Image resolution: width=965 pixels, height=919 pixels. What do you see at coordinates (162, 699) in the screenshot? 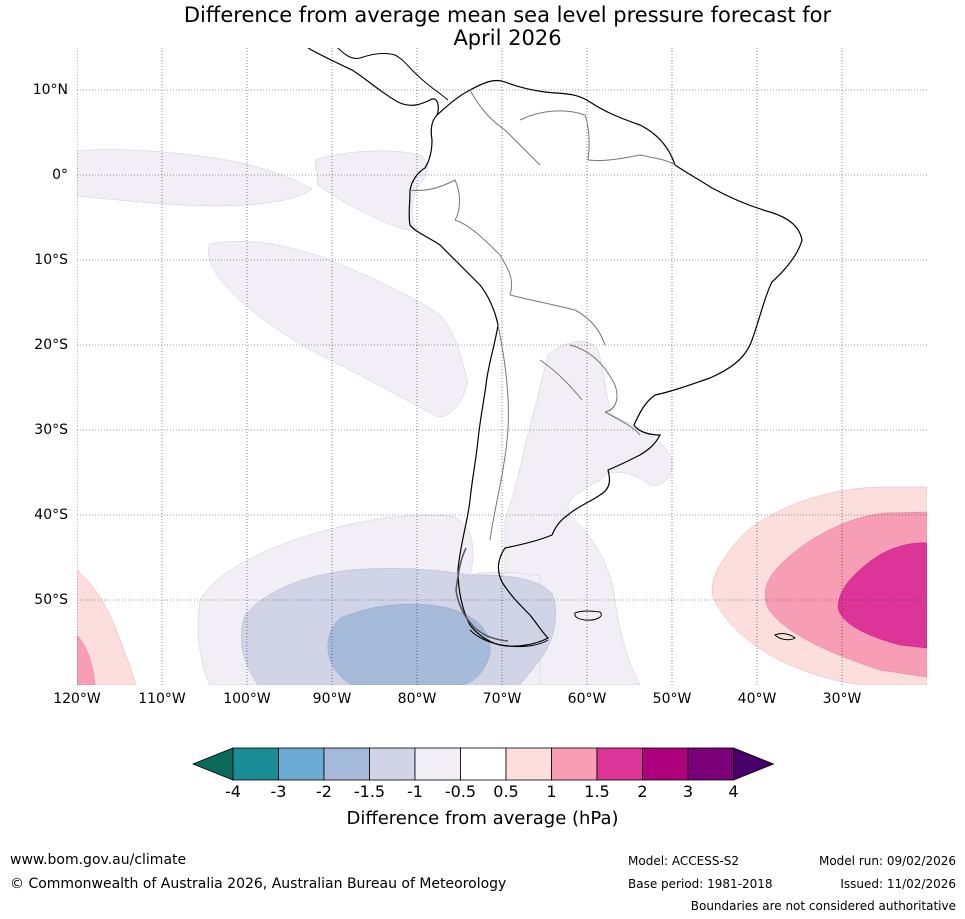
I see `lon-label-110w: 110°W` at bounding box center [162, 699].